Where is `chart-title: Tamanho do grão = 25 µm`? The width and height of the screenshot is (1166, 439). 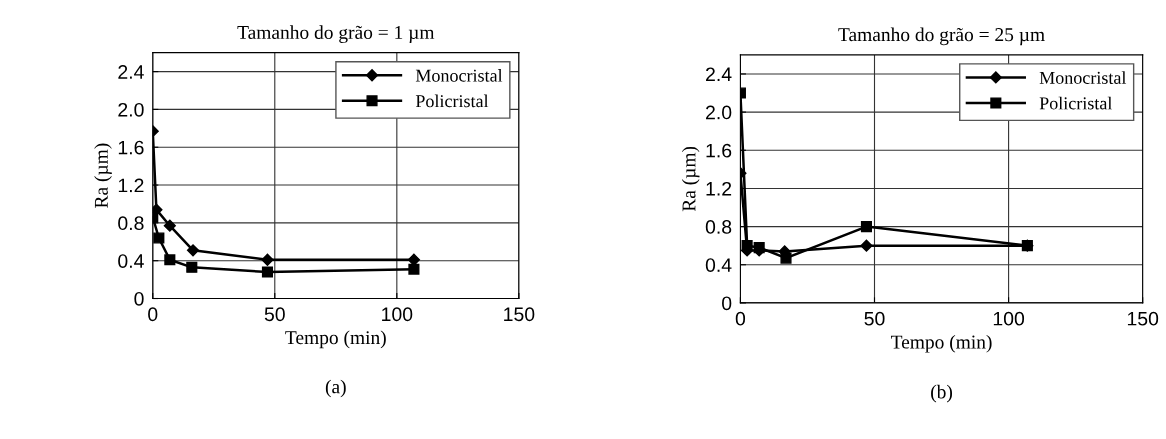
chart-title: Tamanho do grão = 25 µm is located at coordinates (941, 36).